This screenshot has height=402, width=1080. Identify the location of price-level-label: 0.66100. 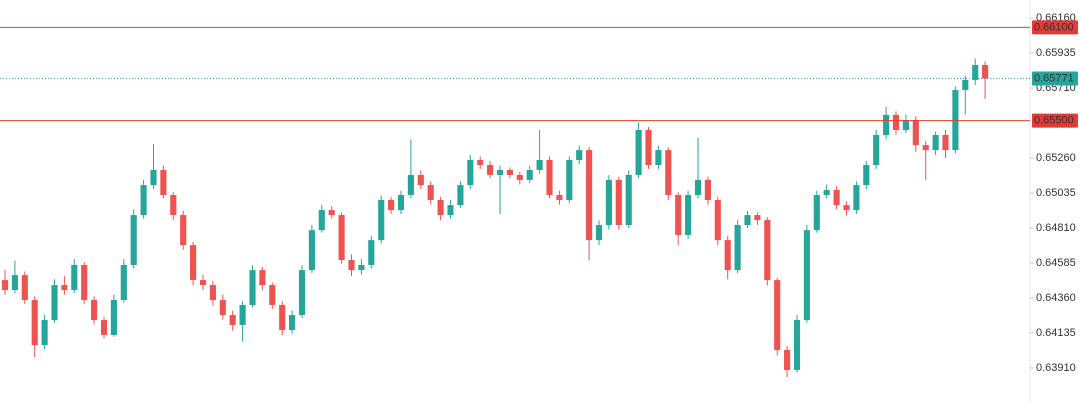
(1054, 27).